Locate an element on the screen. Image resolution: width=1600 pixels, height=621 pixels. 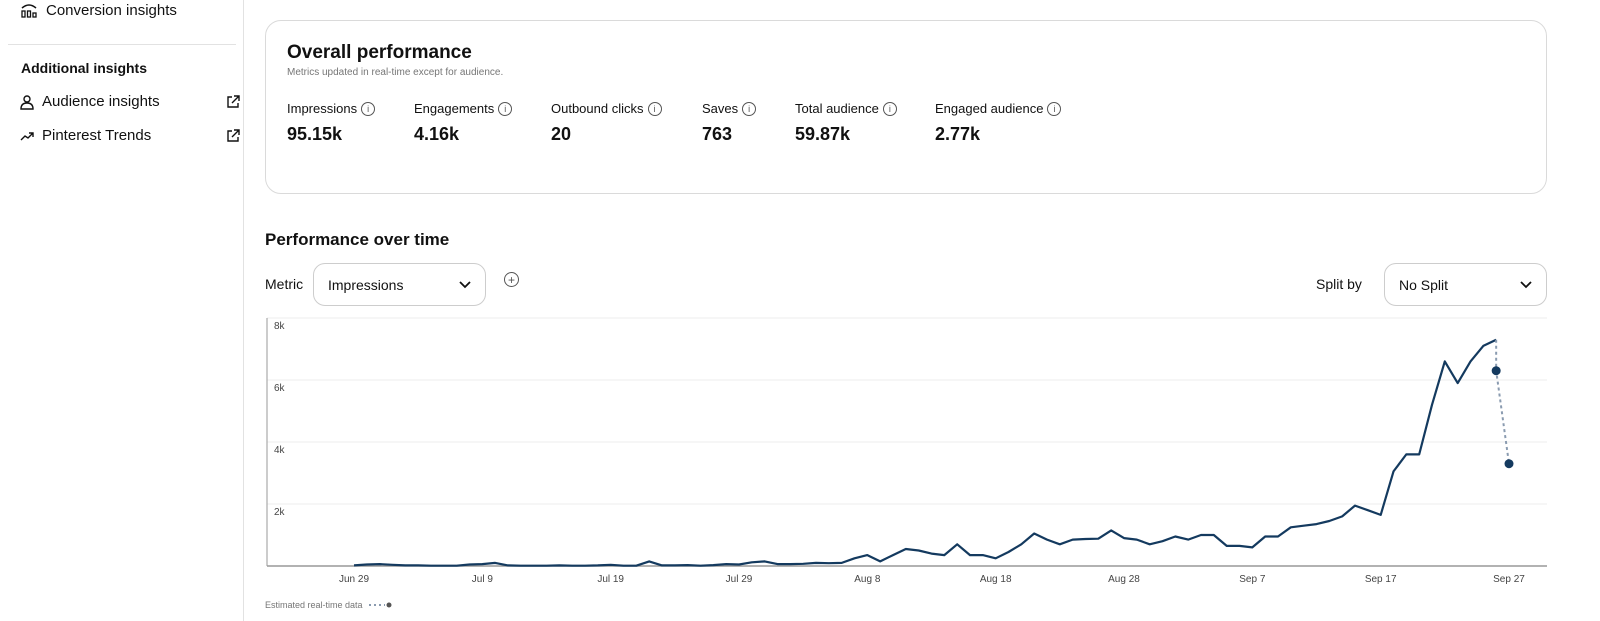
metric-label: Saves is located at coordinates (720, 108).